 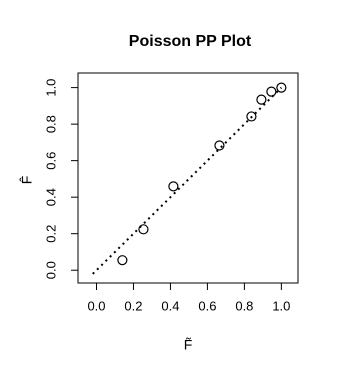 What do you see at coordinates (133, 305) in the screenshot?
I see `x-tick-label: 0.2` at bounding box center [133, 305].